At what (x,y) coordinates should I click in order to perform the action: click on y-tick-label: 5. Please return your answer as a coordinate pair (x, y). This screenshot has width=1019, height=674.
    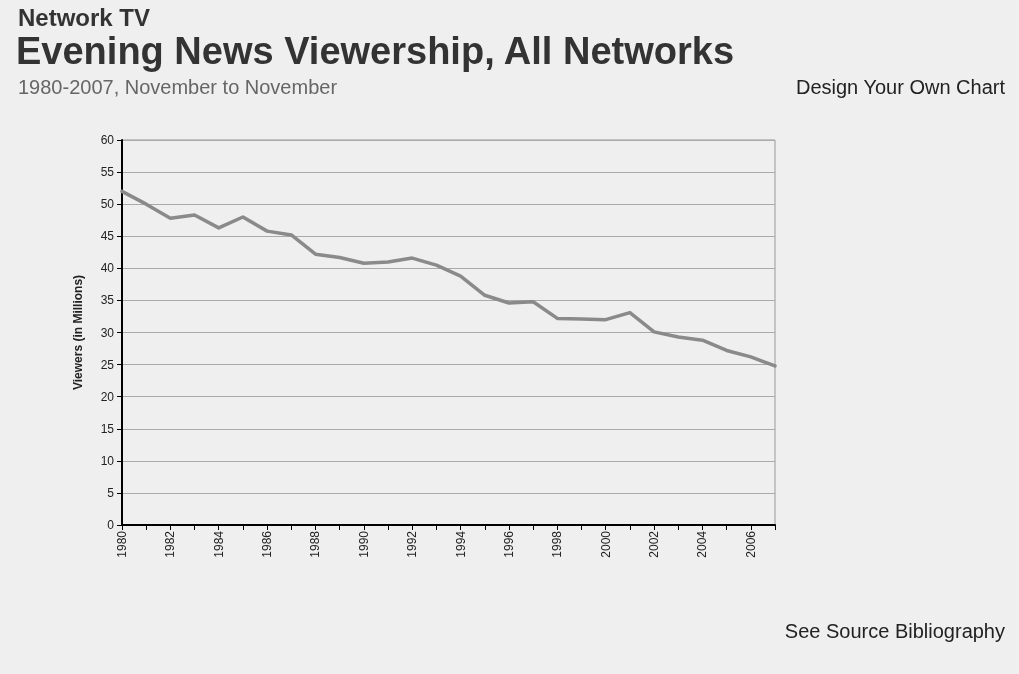
    Looking at the image, I should click on (111, 492).